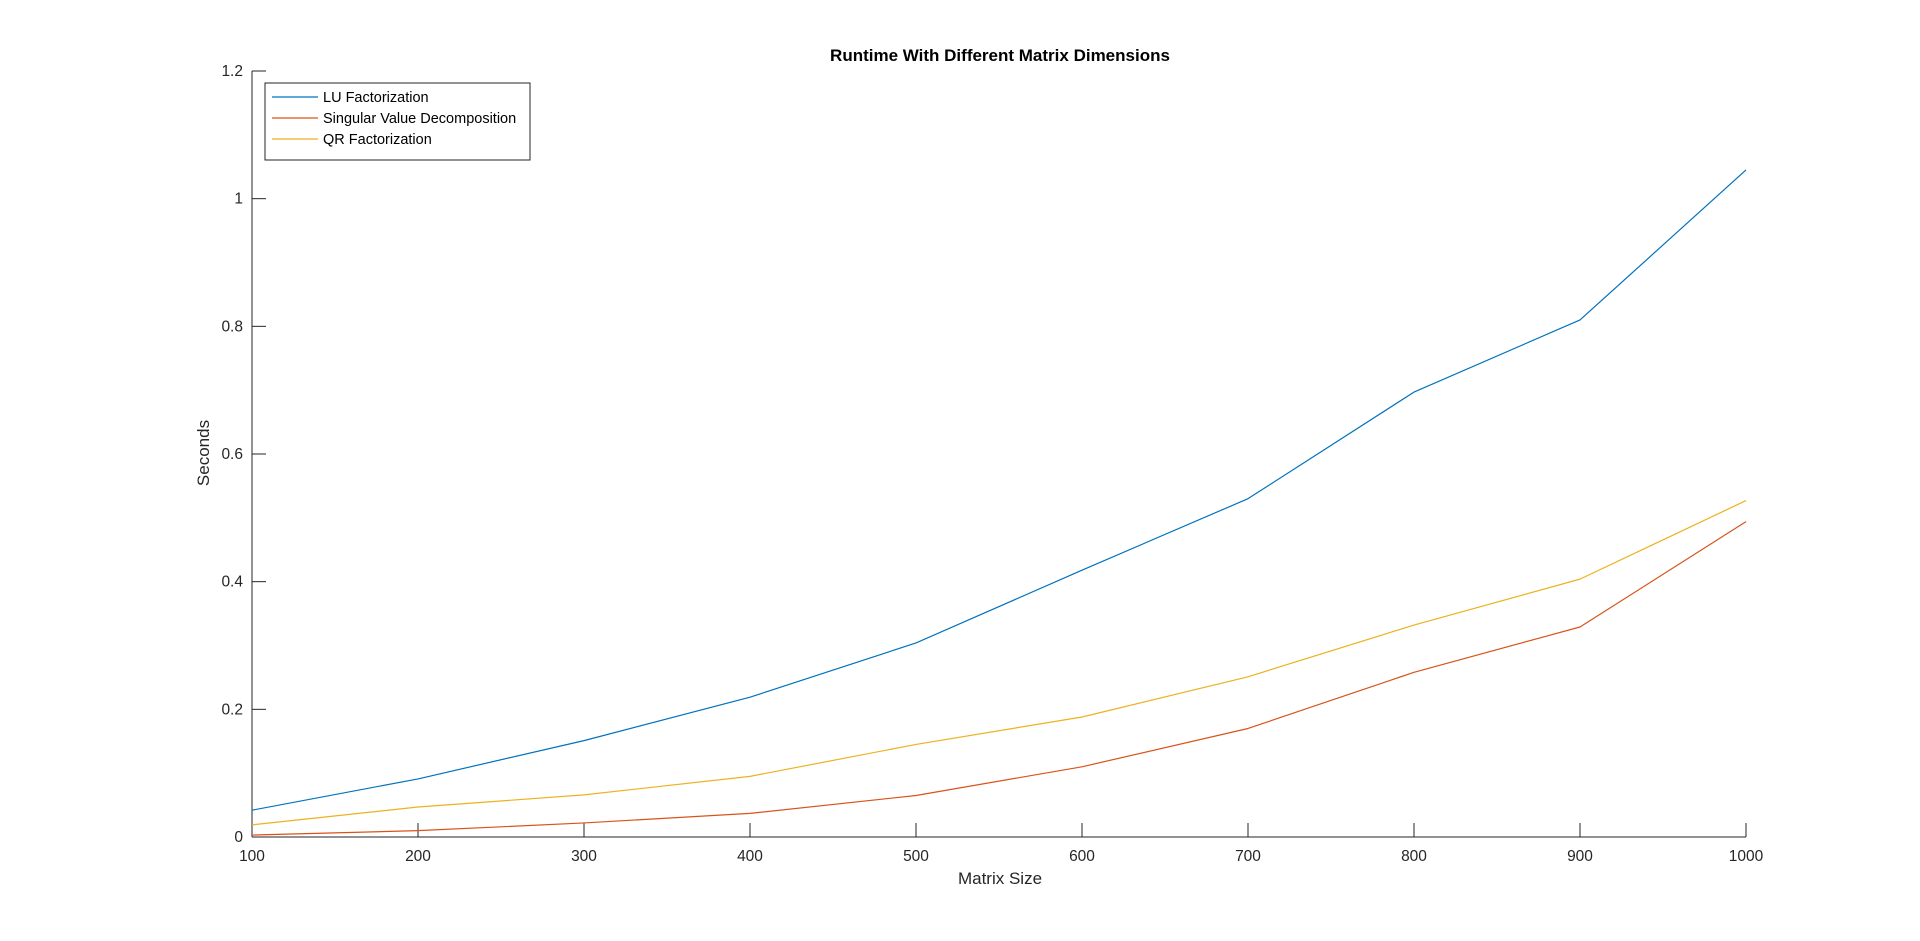 This screenshot has width=1920, height=941. Describe the element at coordinates (1082, 856) in the screenshot. I see `x-tick-label: 600` at that location.